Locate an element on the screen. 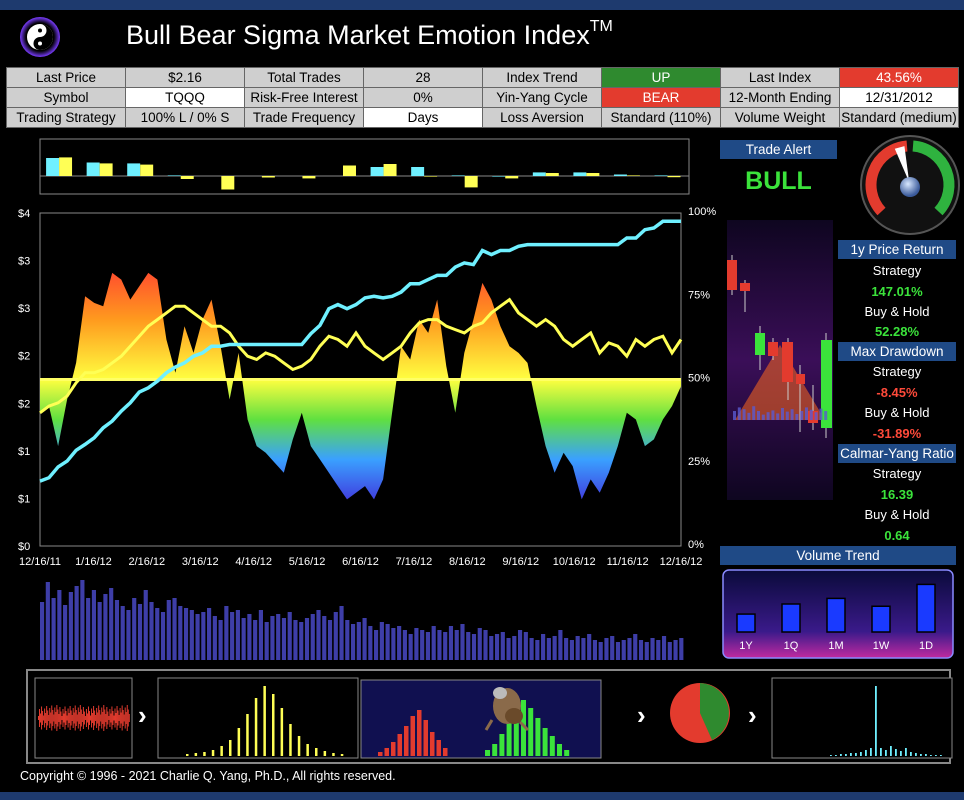 This screenshot has height=800, width=964. strip-histogram-box is located at coordinates (258, 718).